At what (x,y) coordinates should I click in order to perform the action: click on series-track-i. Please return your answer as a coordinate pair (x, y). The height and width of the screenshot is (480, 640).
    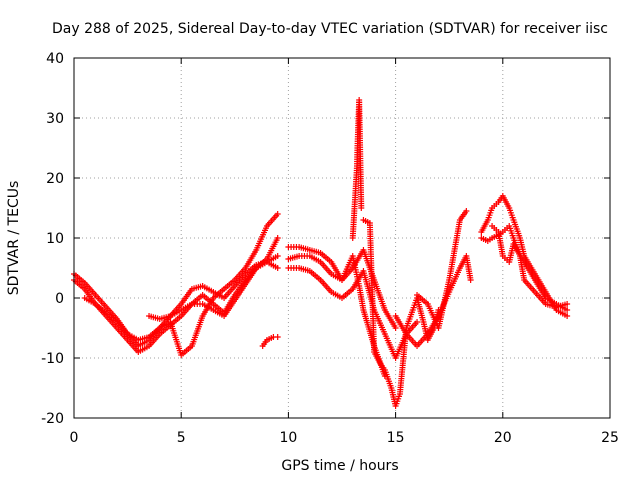
    Looking at the image, I should click on (401, 313).